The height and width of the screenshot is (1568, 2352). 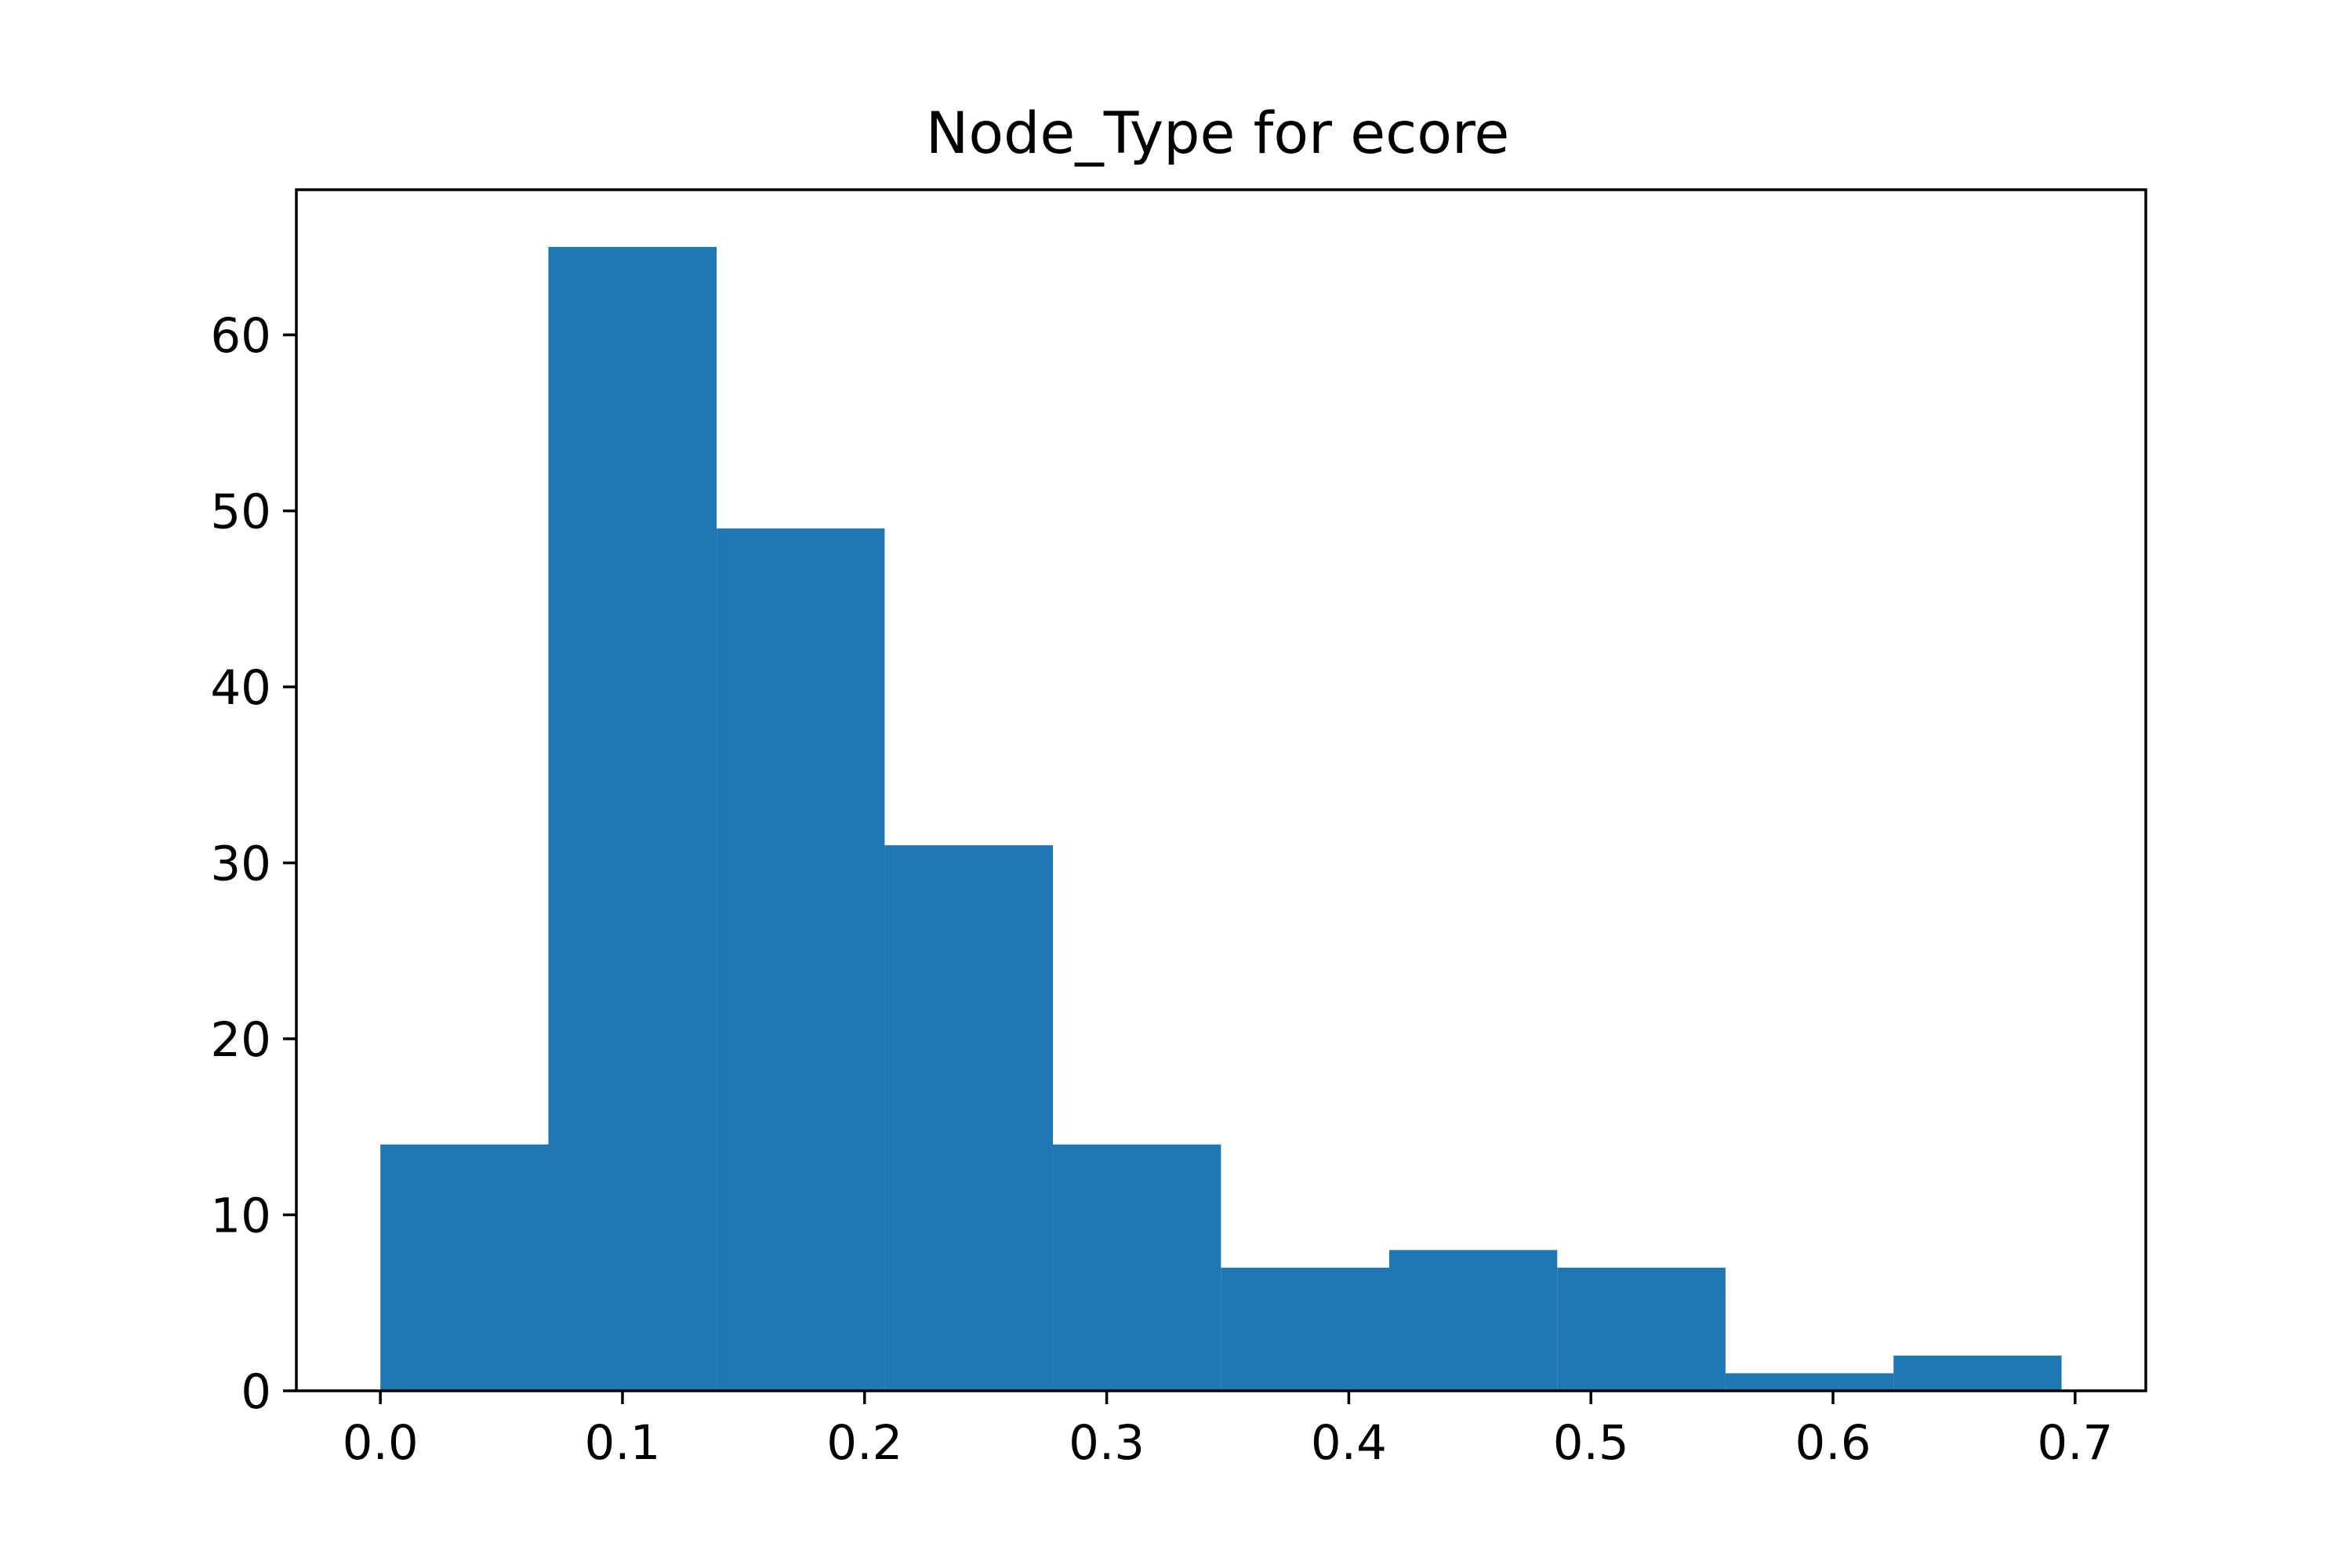 What do you see at coordinates (381, 1443) in the screenshot?
I see `x-tick-label: 0.0` at bounding box center [381, 1443].